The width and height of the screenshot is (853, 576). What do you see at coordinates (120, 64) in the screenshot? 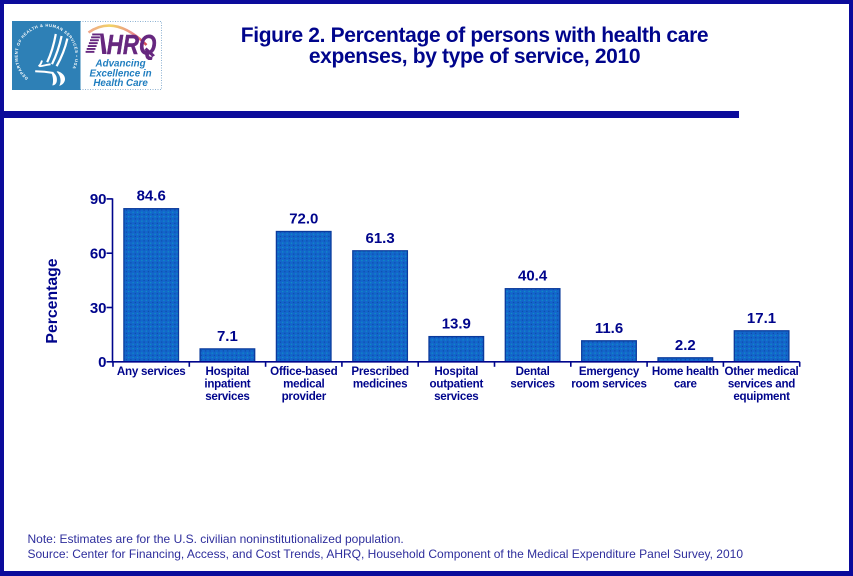
I see `svg-text: Advancing` at bounding box center [120, 64].